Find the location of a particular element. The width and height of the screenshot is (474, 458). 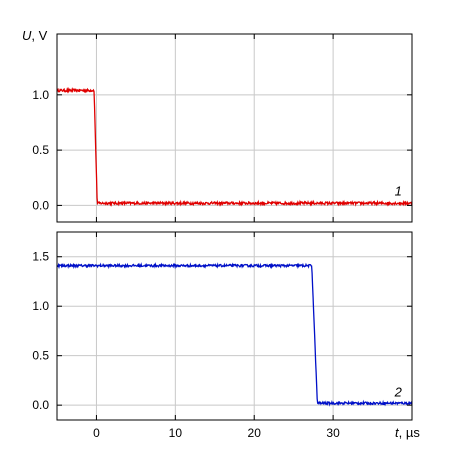

top-y-axis-label: U, V is located at coordinates (35, 35).